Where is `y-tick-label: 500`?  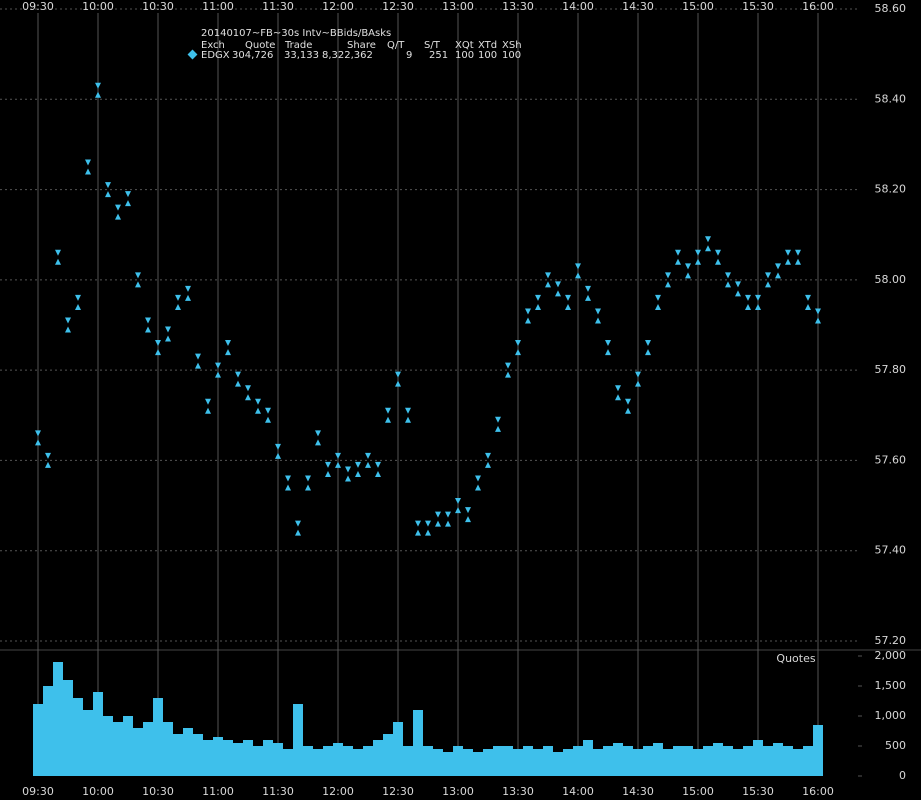
y-tick-label: 500 is located at coordinates (895, 745).